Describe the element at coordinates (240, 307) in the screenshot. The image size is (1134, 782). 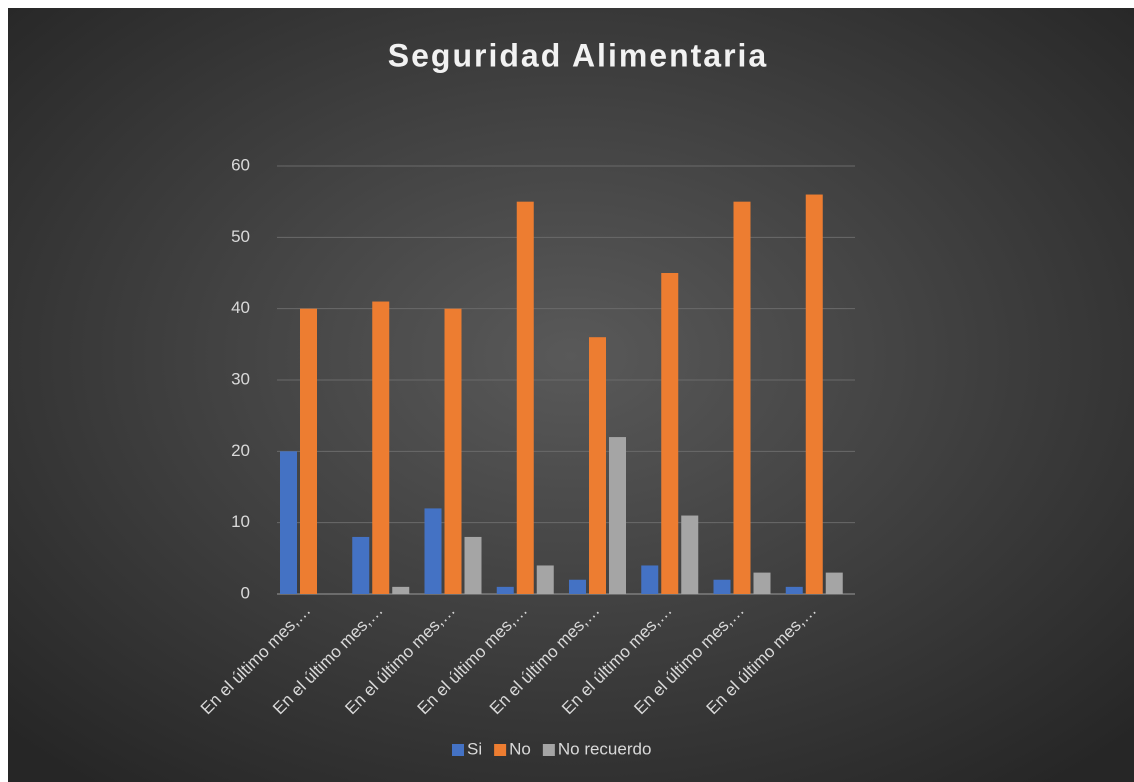
I see `y-tick-label: 40` at that location.